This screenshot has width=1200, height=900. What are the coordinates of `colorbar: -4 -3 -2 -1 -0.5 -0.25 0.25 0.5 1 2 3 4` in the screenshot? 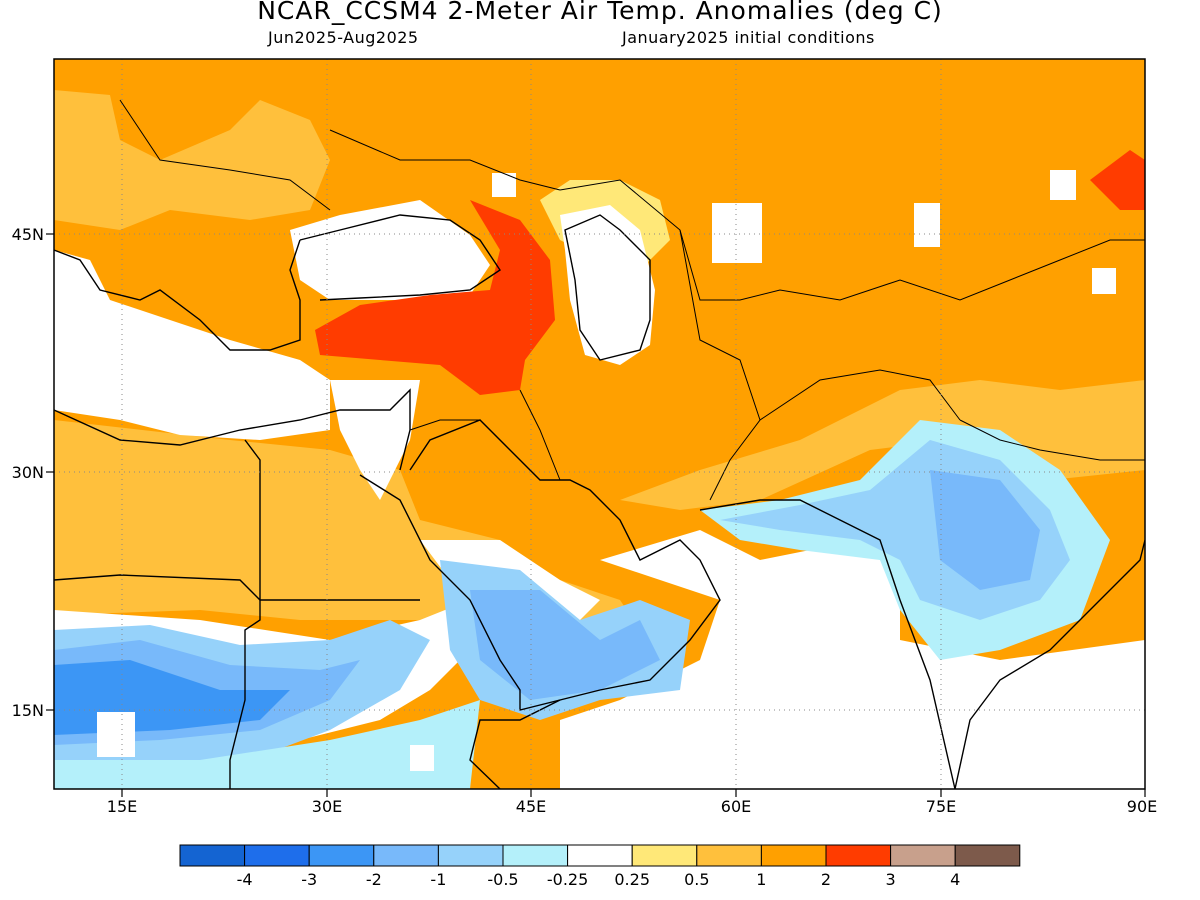 It's located at (600, 866).